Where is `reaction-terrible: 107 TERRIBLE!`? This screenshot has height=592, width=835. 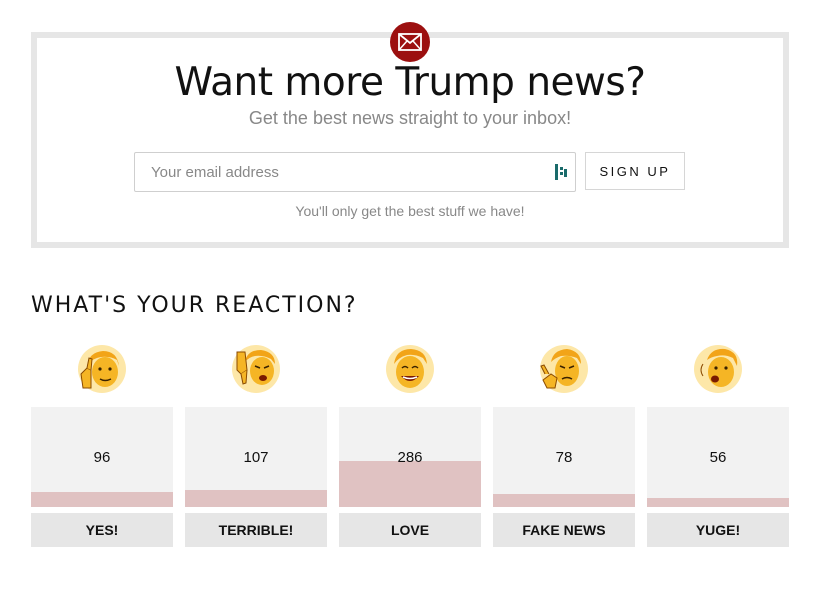
reaction-terrible: 107 TERRIBLE! is located at coordinates (256, 445).